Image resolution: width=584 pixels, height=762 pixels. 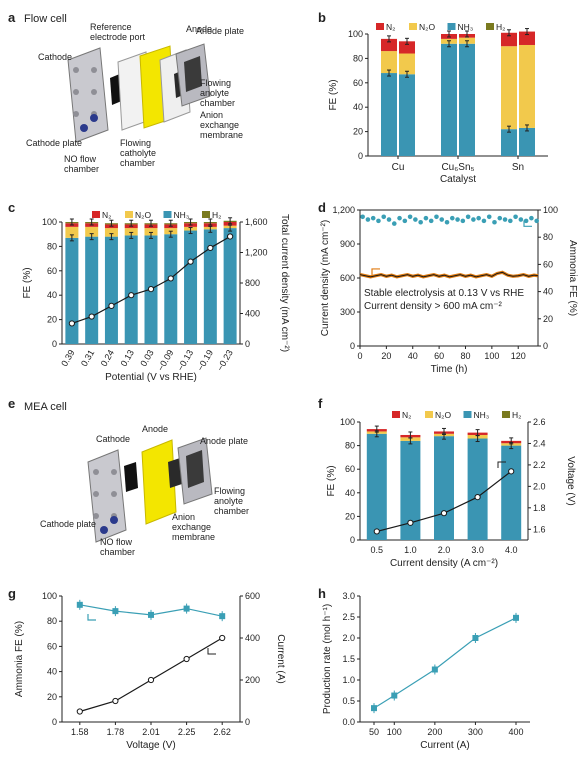 What do you see at coordinates (545, 346) in the screenshot?
I see `y2-tick-label: 0` at bounding box center [545, 346].